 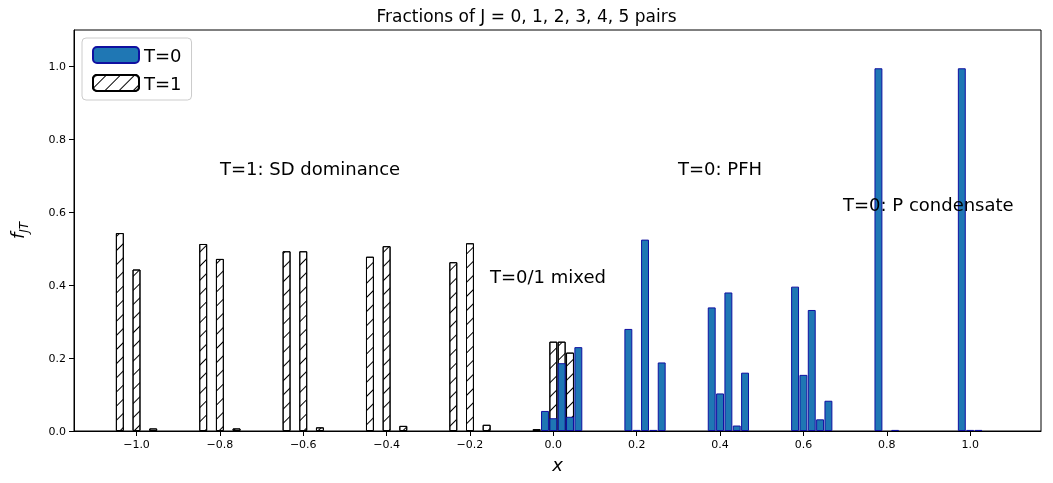 What do you see at coordinates (57, 431) in the screenshot?
I see `y-tick-label: 0.0` at bounding box center [57, 431].